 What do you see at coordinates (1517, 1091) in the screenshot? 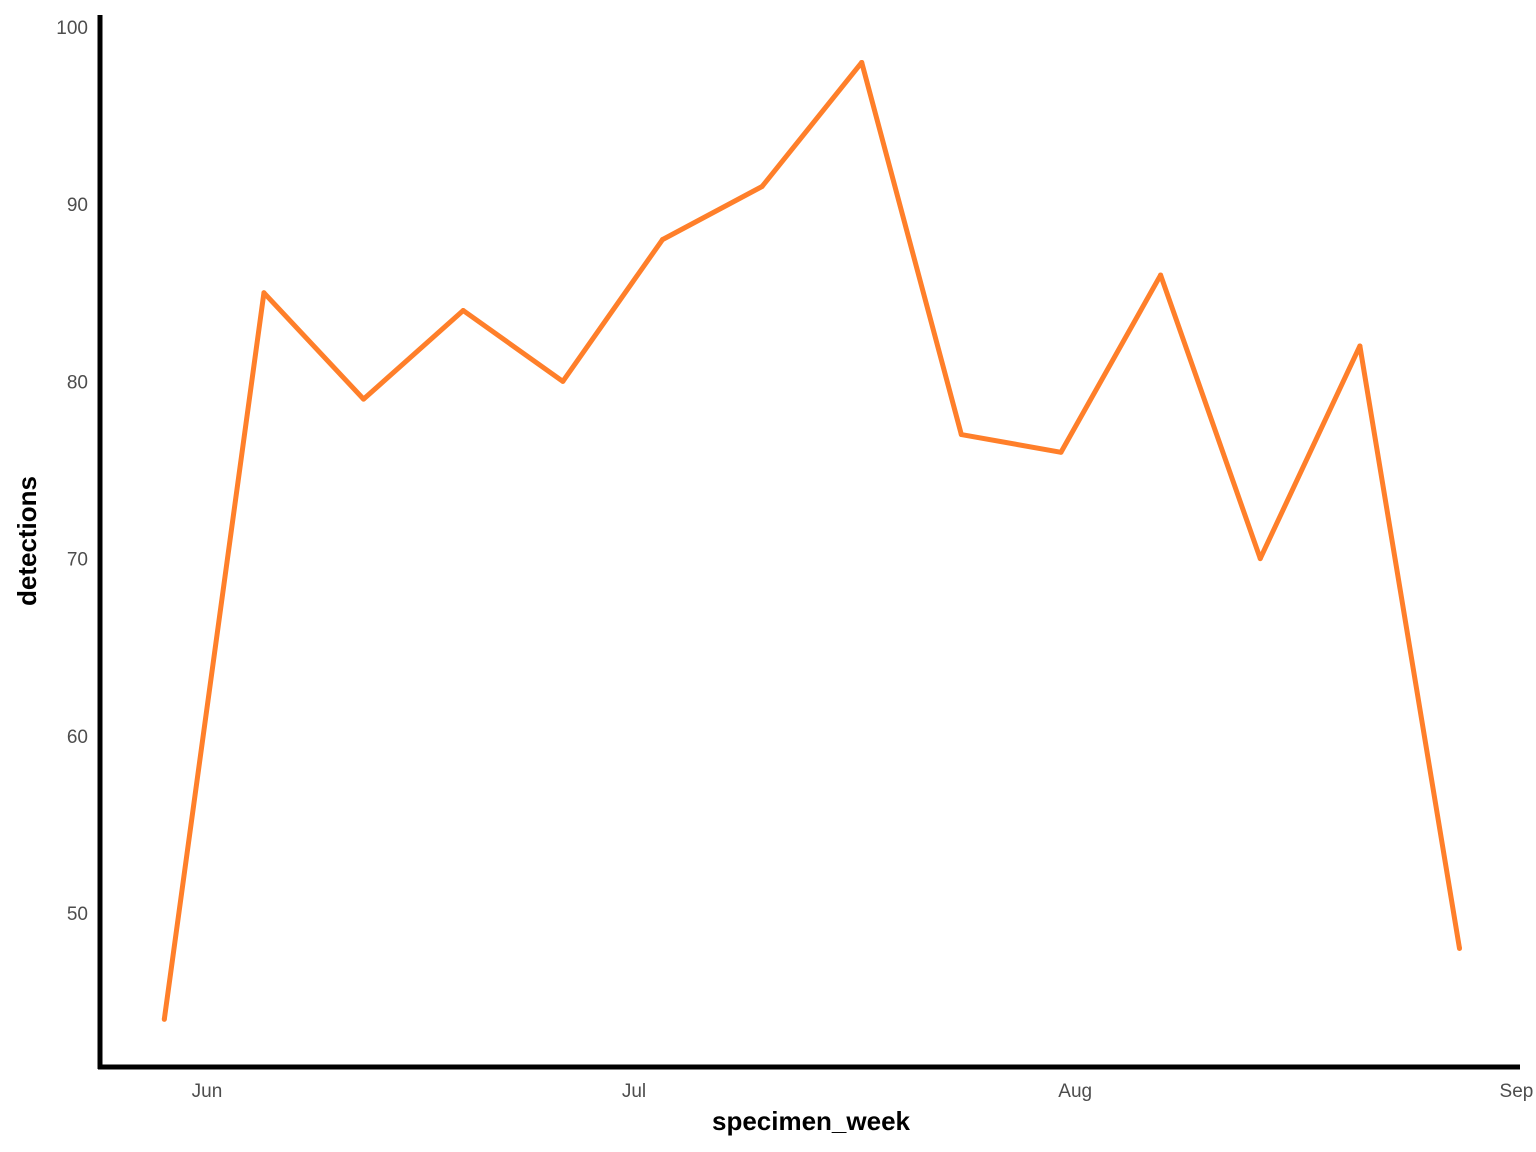
I see `x-tick-label: Sep` at bounding box center [1517, 1091].